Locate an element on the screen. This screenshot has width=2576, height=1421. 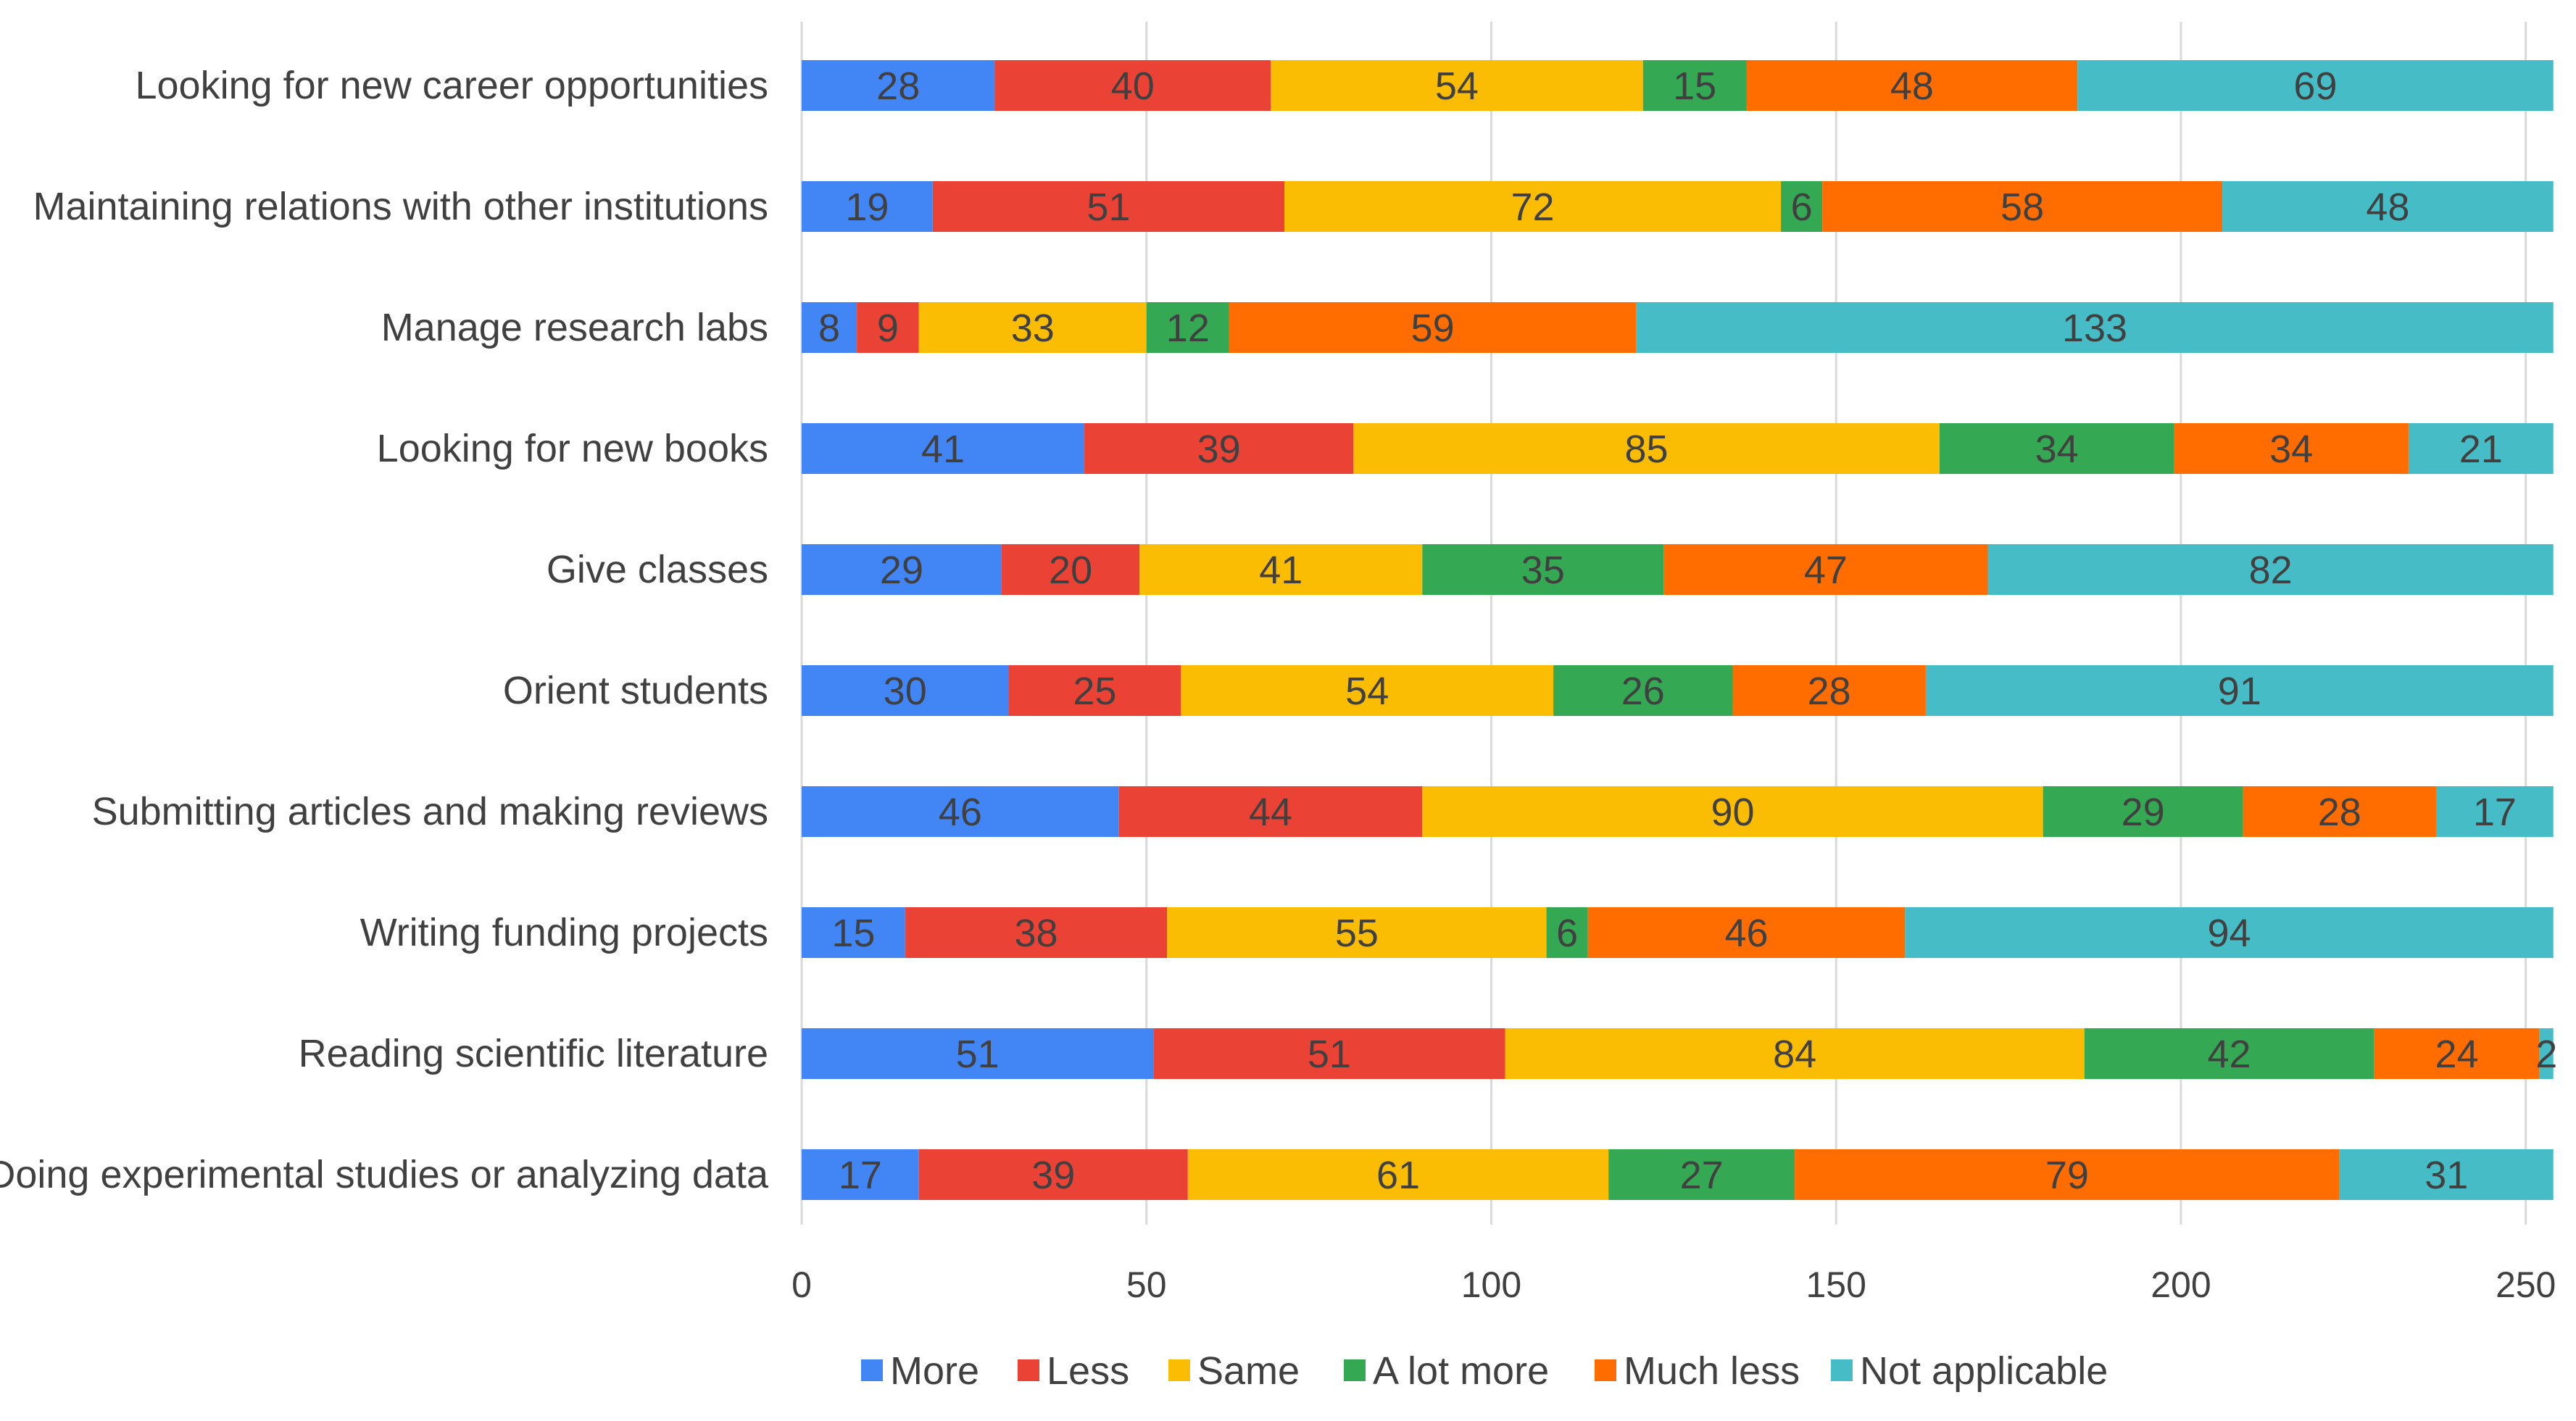
data-label-a-lot-more-1: 6 is located at coordinates (1802, 207).